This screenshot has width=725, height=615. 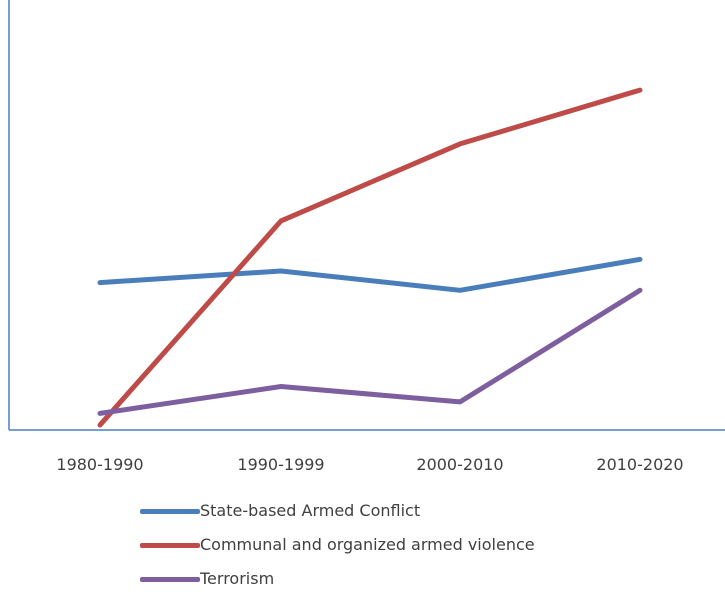 What do you see at coordinates (459, 464) in the screenshot?
I see `x-tick-label: 2000-2010` at bounding box center [459, 464].